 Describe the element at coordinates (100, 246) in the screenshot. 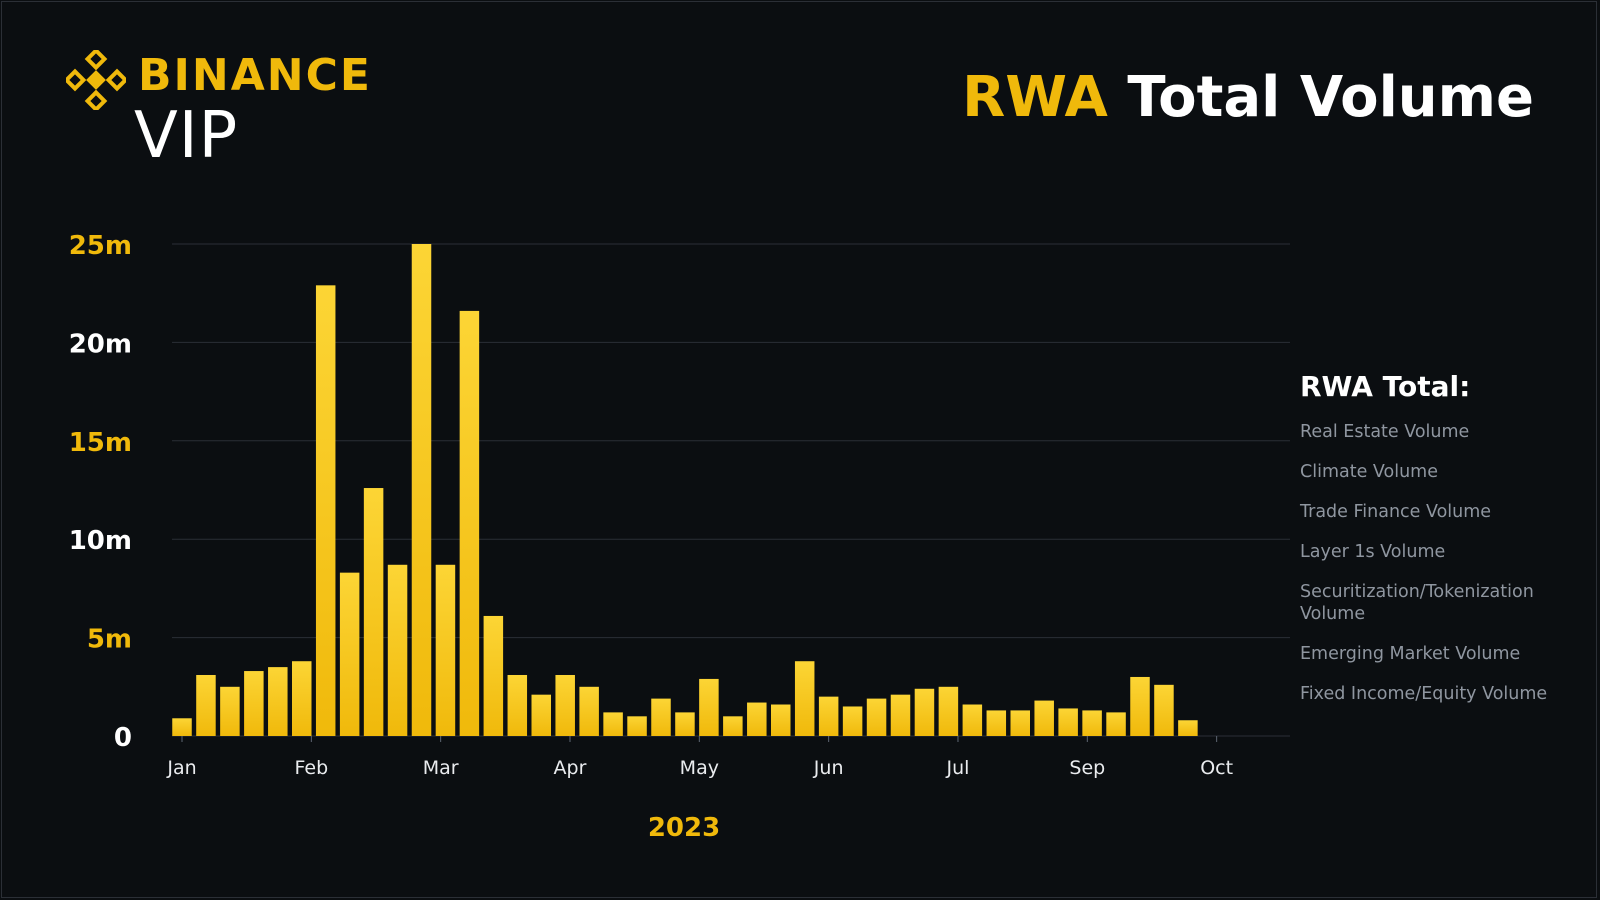

I see `y-tick-label: 25m` at that location.